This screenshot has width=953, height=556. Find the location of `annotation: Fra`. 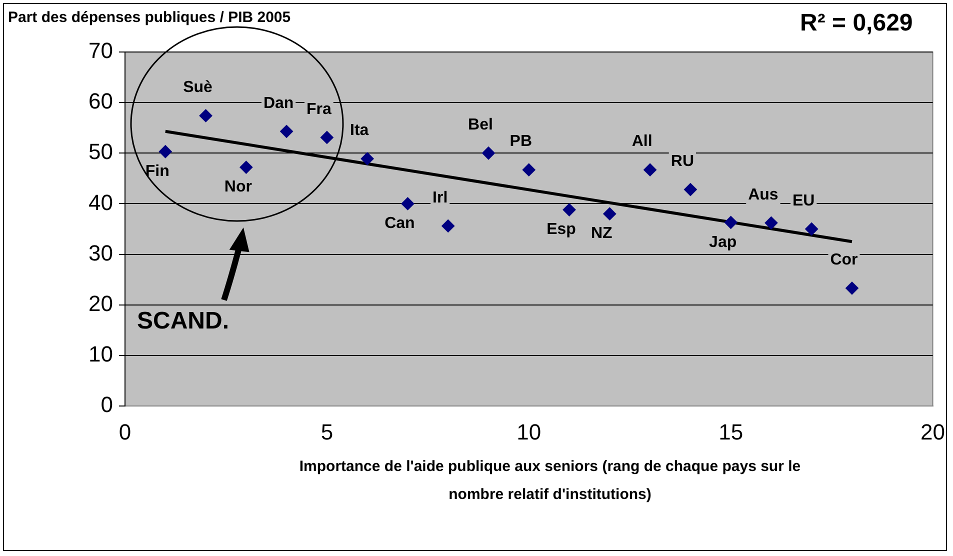

annotation: Fra is located at coordinates (319, 109).